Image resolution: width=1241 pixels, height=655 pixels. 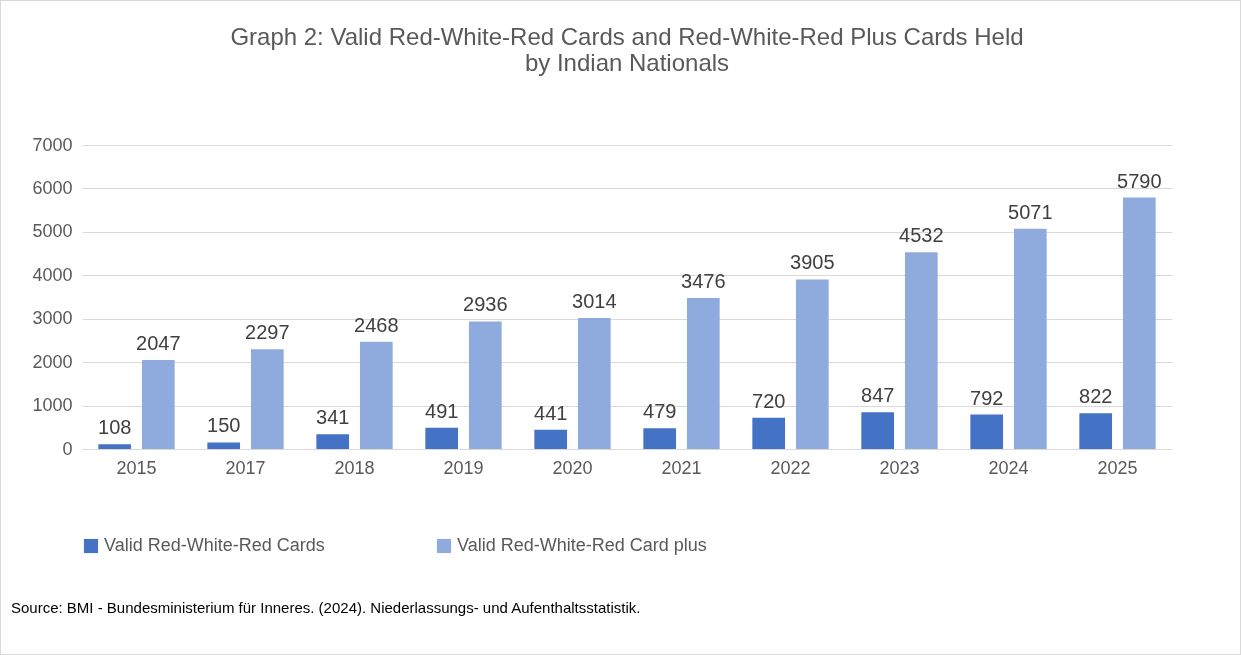 I want to click on source-note: Source: BMI - Bundesministerium für Inneres. (2024). Niederlassungs- und Aufenthaltsstatistik., so click(x=326, y=607).